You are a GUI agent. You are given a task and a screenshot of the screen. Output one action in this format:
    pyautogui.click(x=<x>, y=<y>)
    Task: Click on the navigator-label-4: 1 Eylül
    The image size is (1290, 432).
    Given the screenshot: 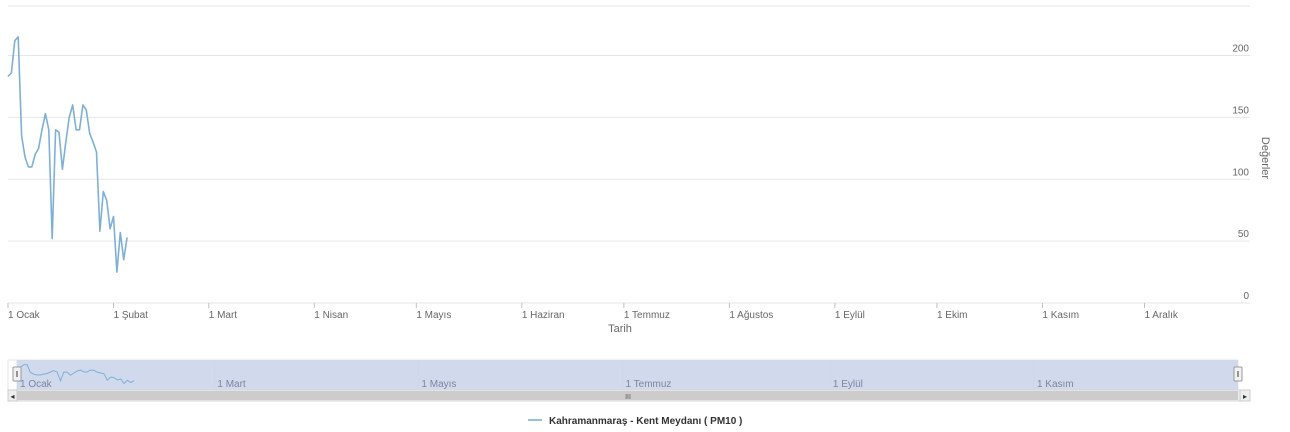 What is the action you would take?
    pyautogui.click(x=848, y=384)
    